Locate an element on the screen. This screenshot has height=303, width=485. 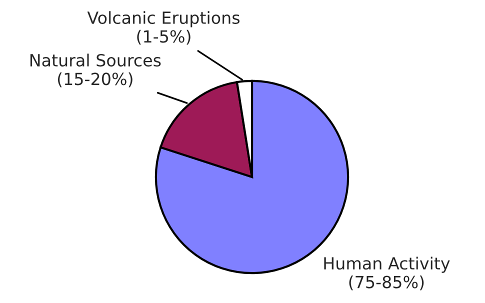
text: (15-20%) is located at coordinates (95, 80).